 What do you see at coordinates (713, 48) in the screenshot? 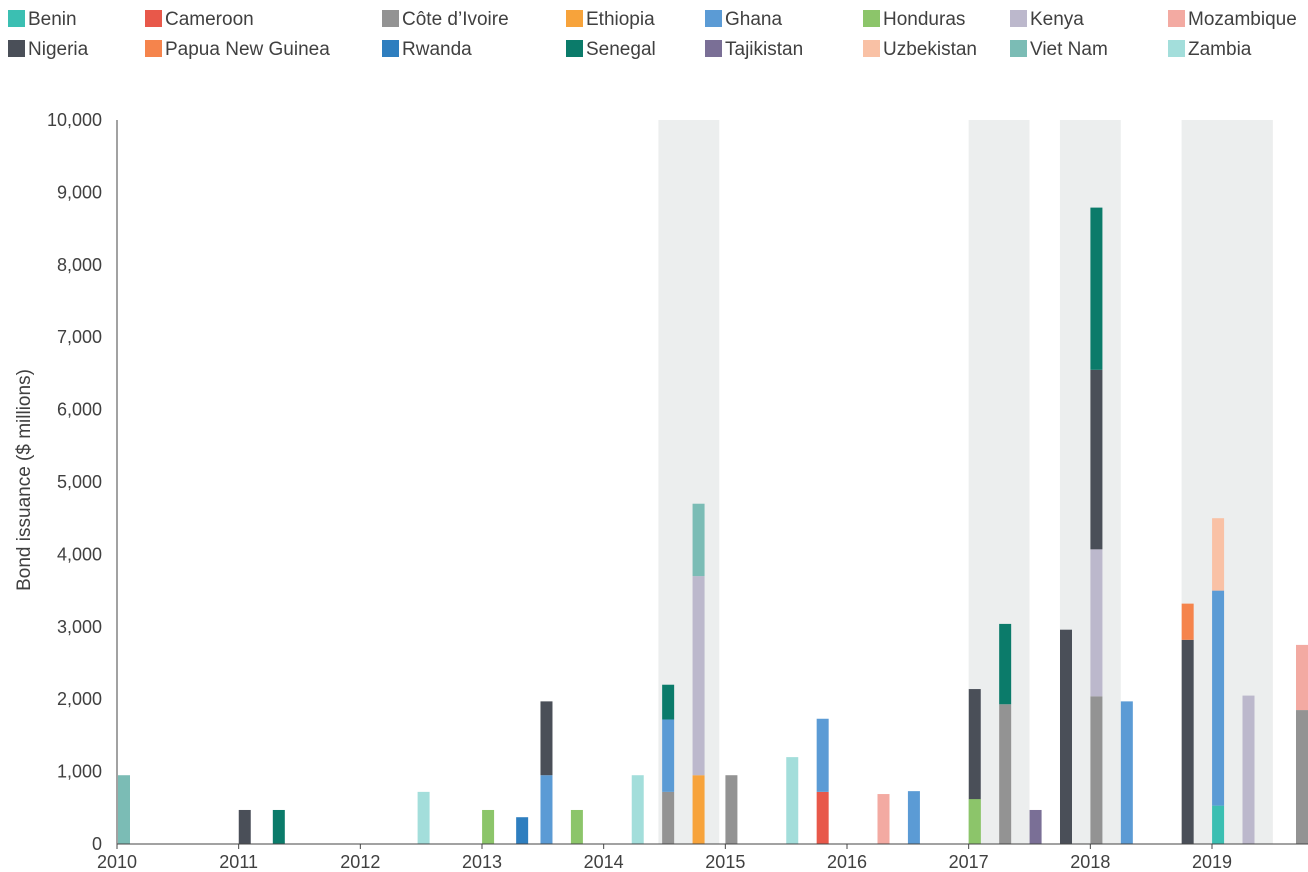
I see `legend-swatch-tajikistan` at bounding box center [713, 48].